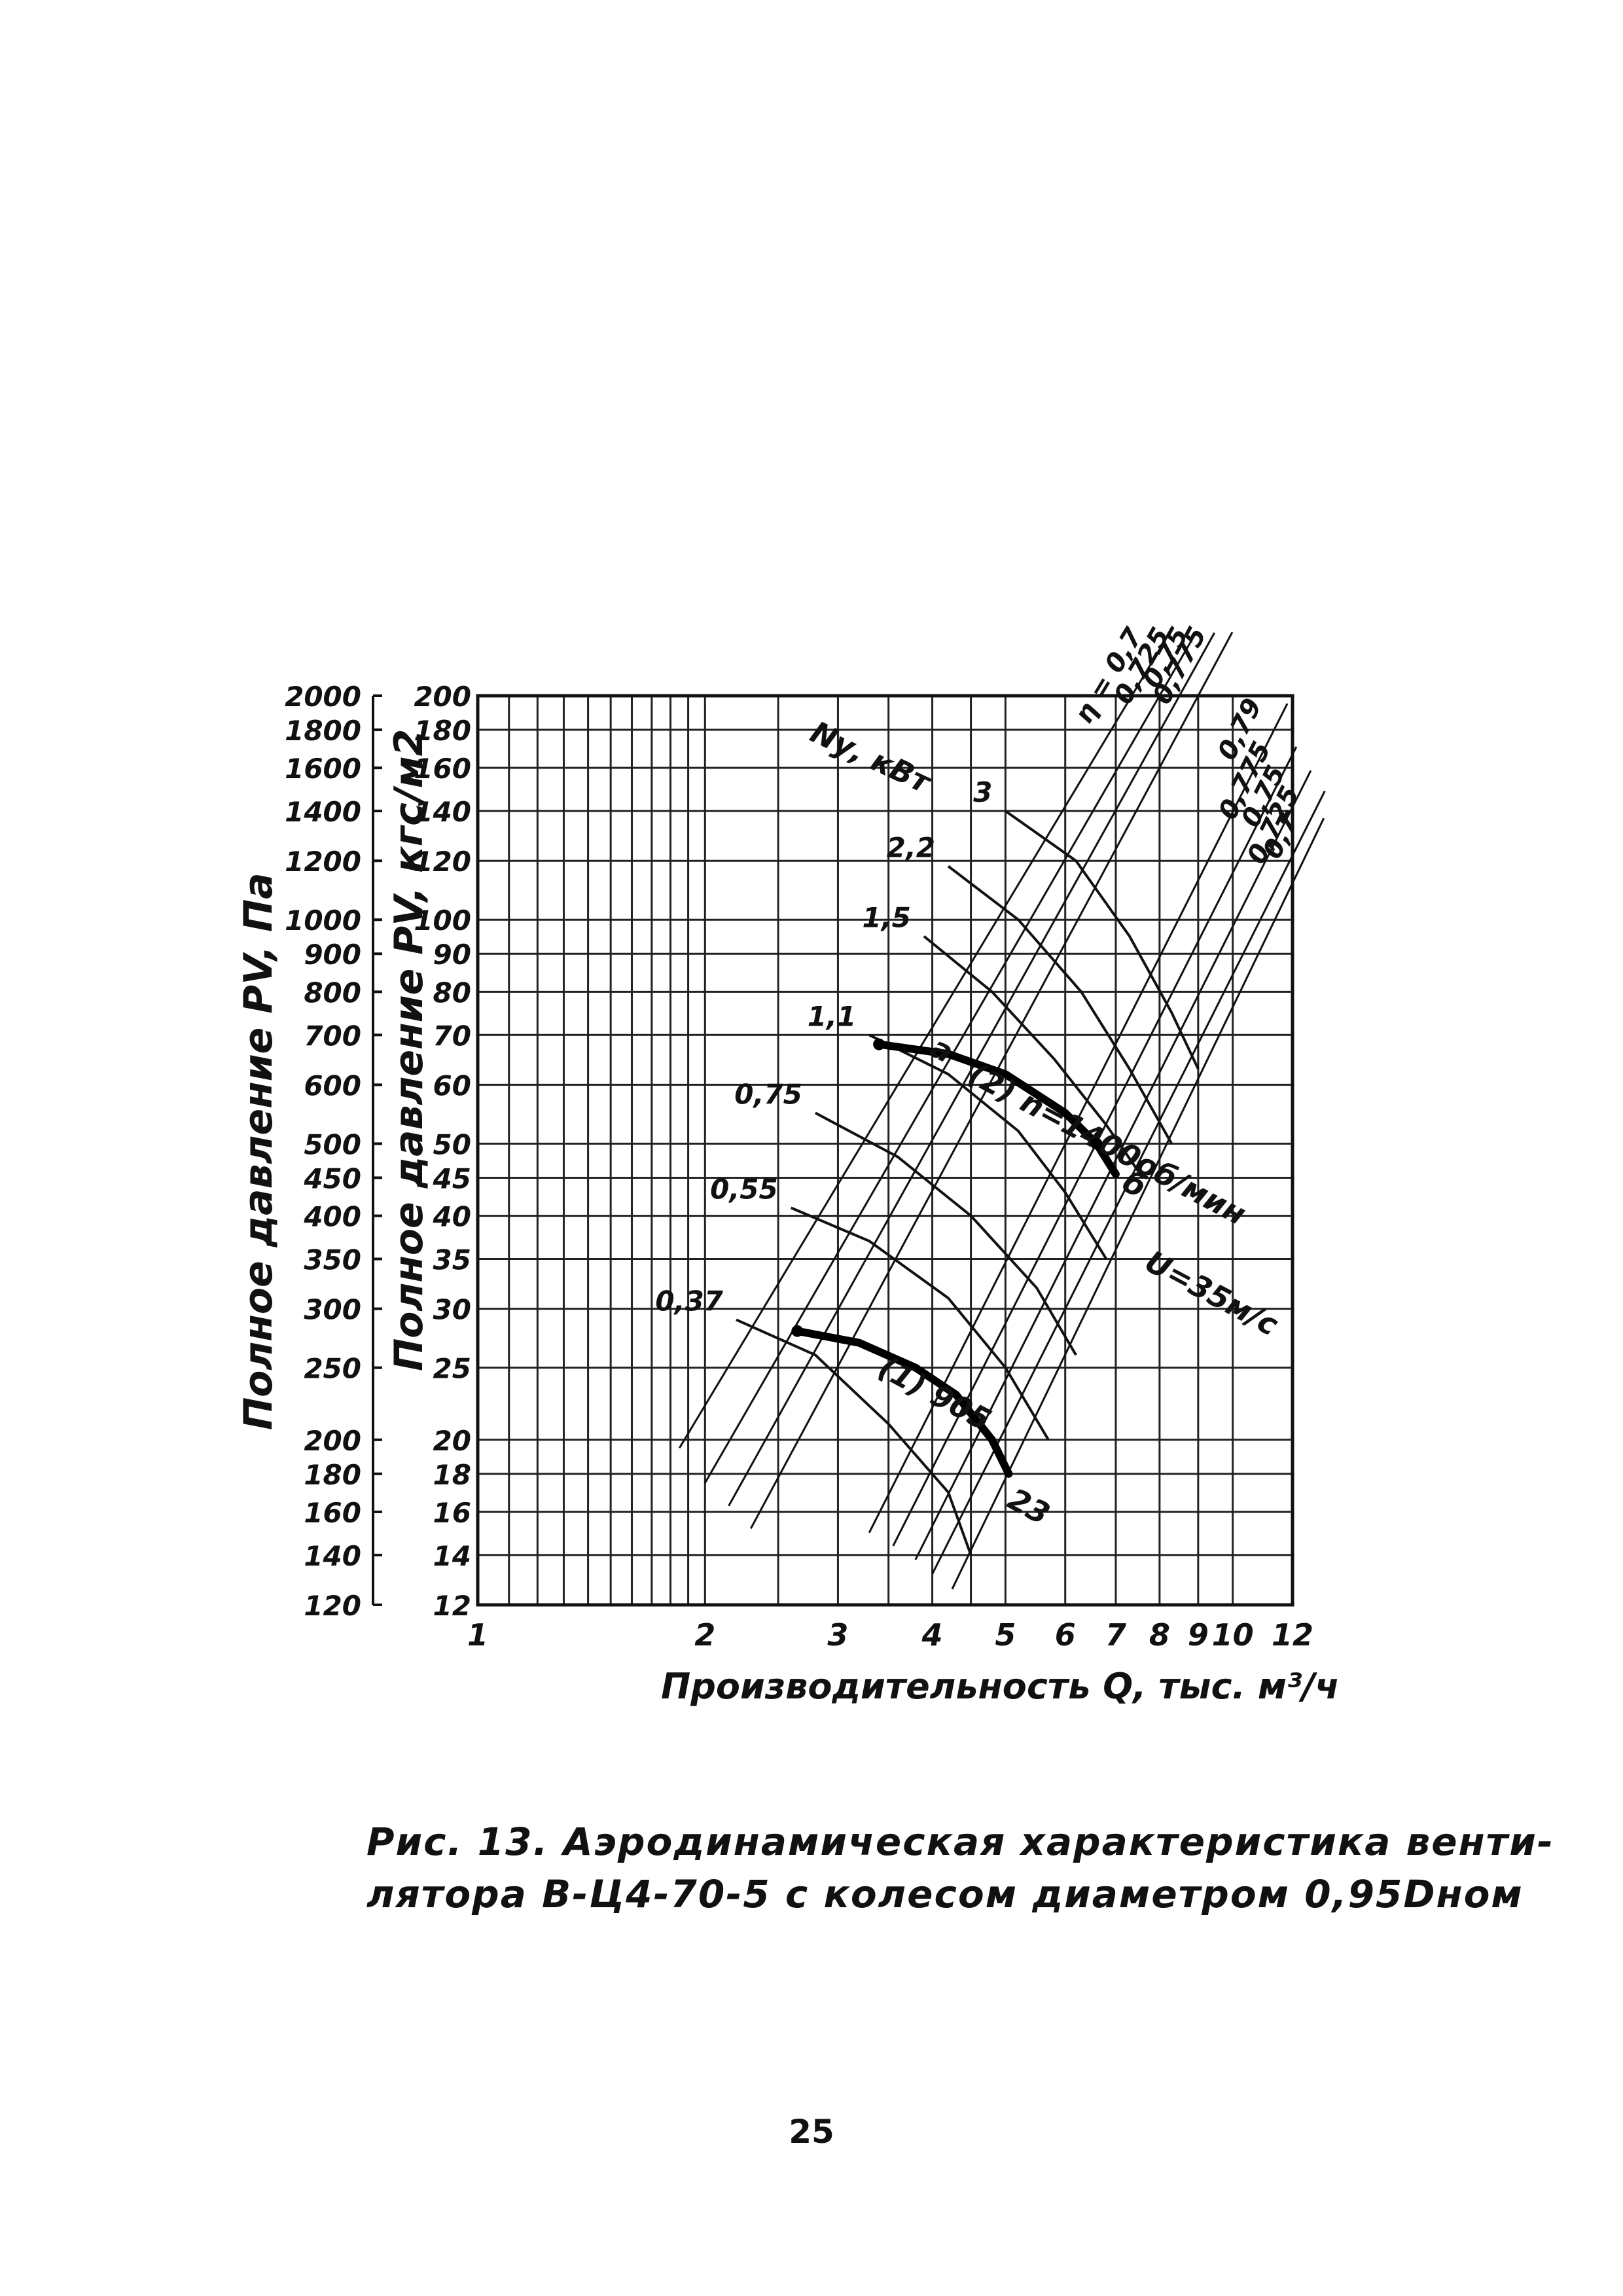  Describe the element at coordinates (837, 1635) in the screenshot. I see `x-tick-label: 3` at that location.